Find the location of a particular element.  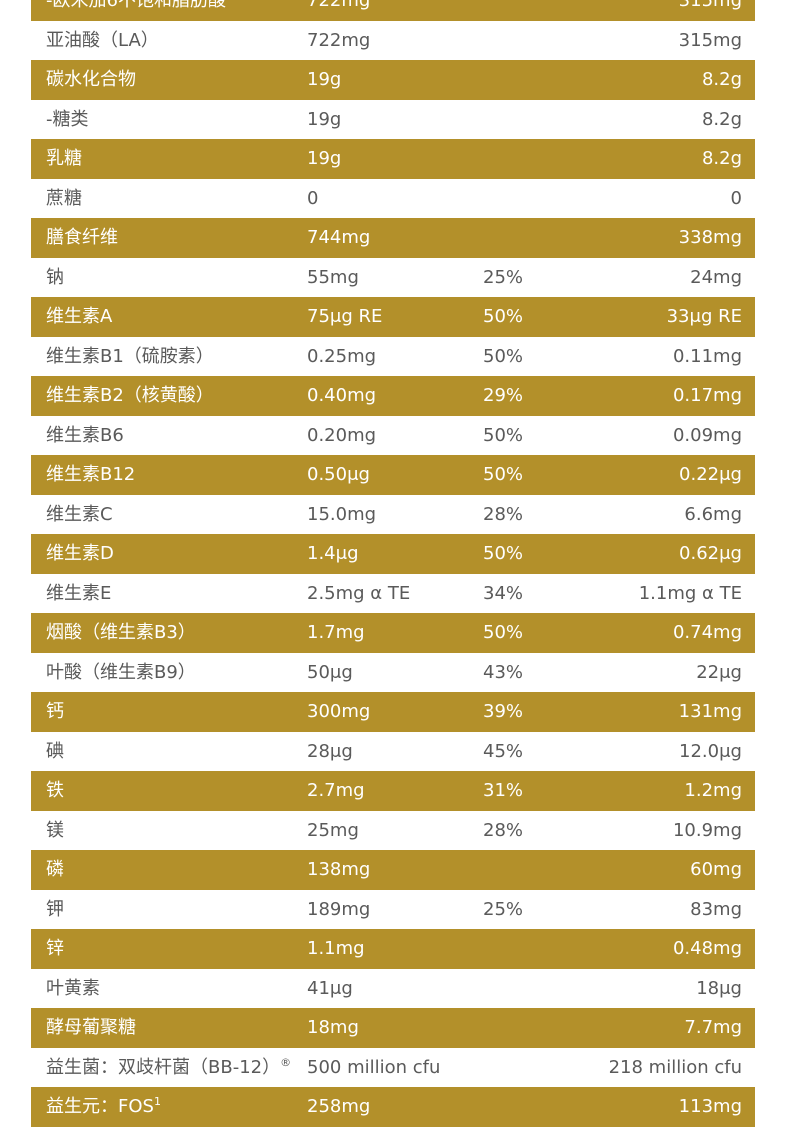

nutrient-name-cell: 膳食纤维 is located at coordinates (82, 238).